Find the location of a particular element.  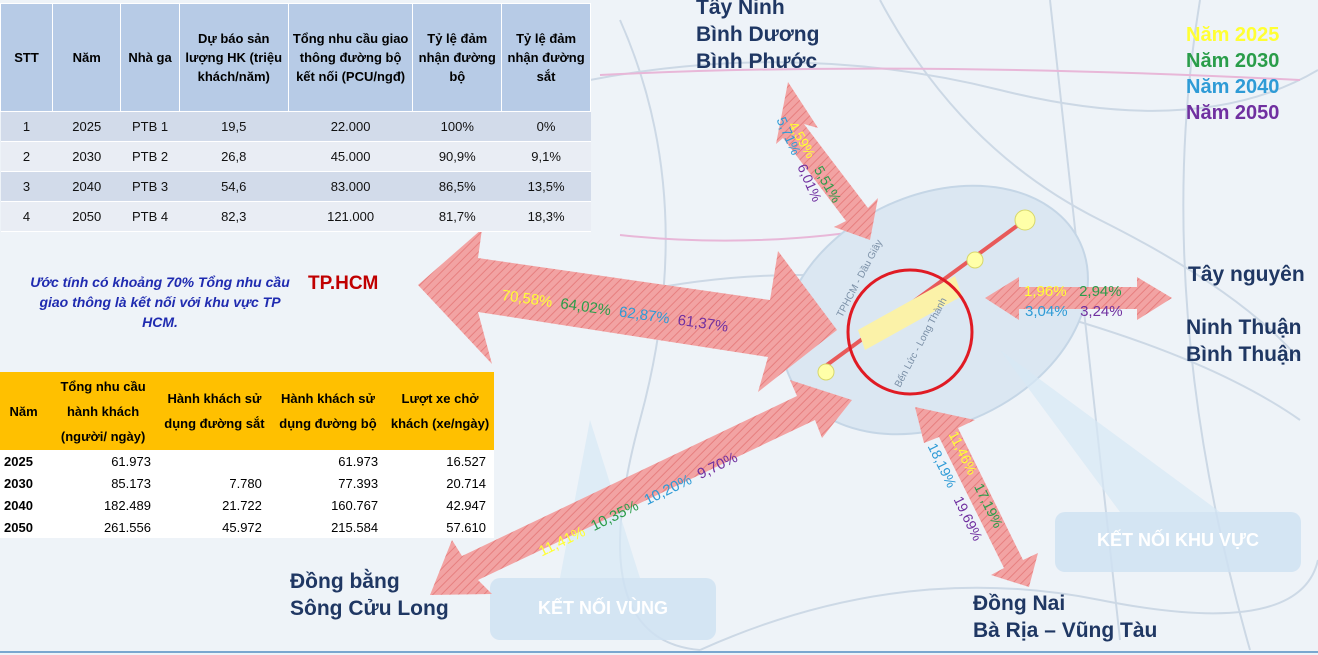

arrow-north is located at coordinates (827, 161).